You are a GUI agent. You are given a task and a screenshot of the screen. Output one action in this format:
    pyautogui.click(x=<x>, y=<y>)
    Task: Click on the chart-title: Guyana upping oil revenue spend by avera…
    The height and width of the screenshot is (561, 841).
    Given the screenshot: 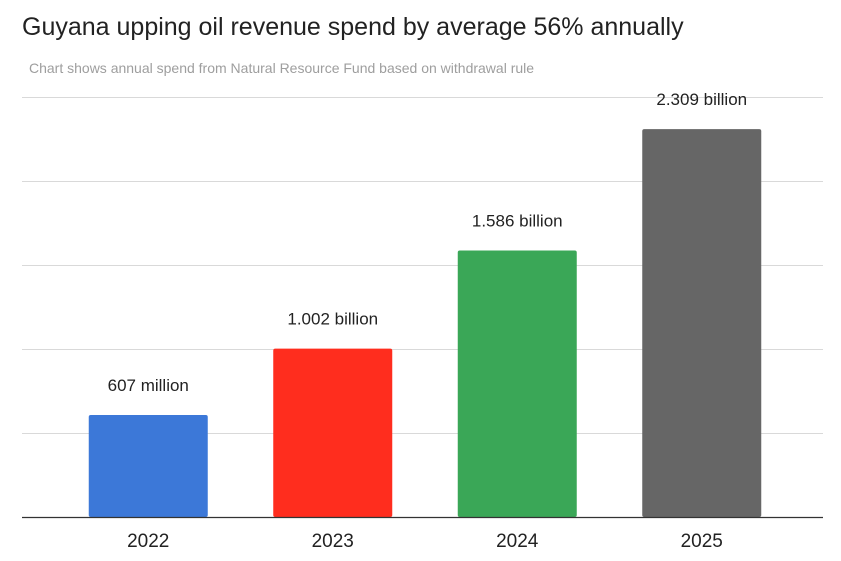 What is the action you would take?
    pyautogui.click(x=353, y=27)
    